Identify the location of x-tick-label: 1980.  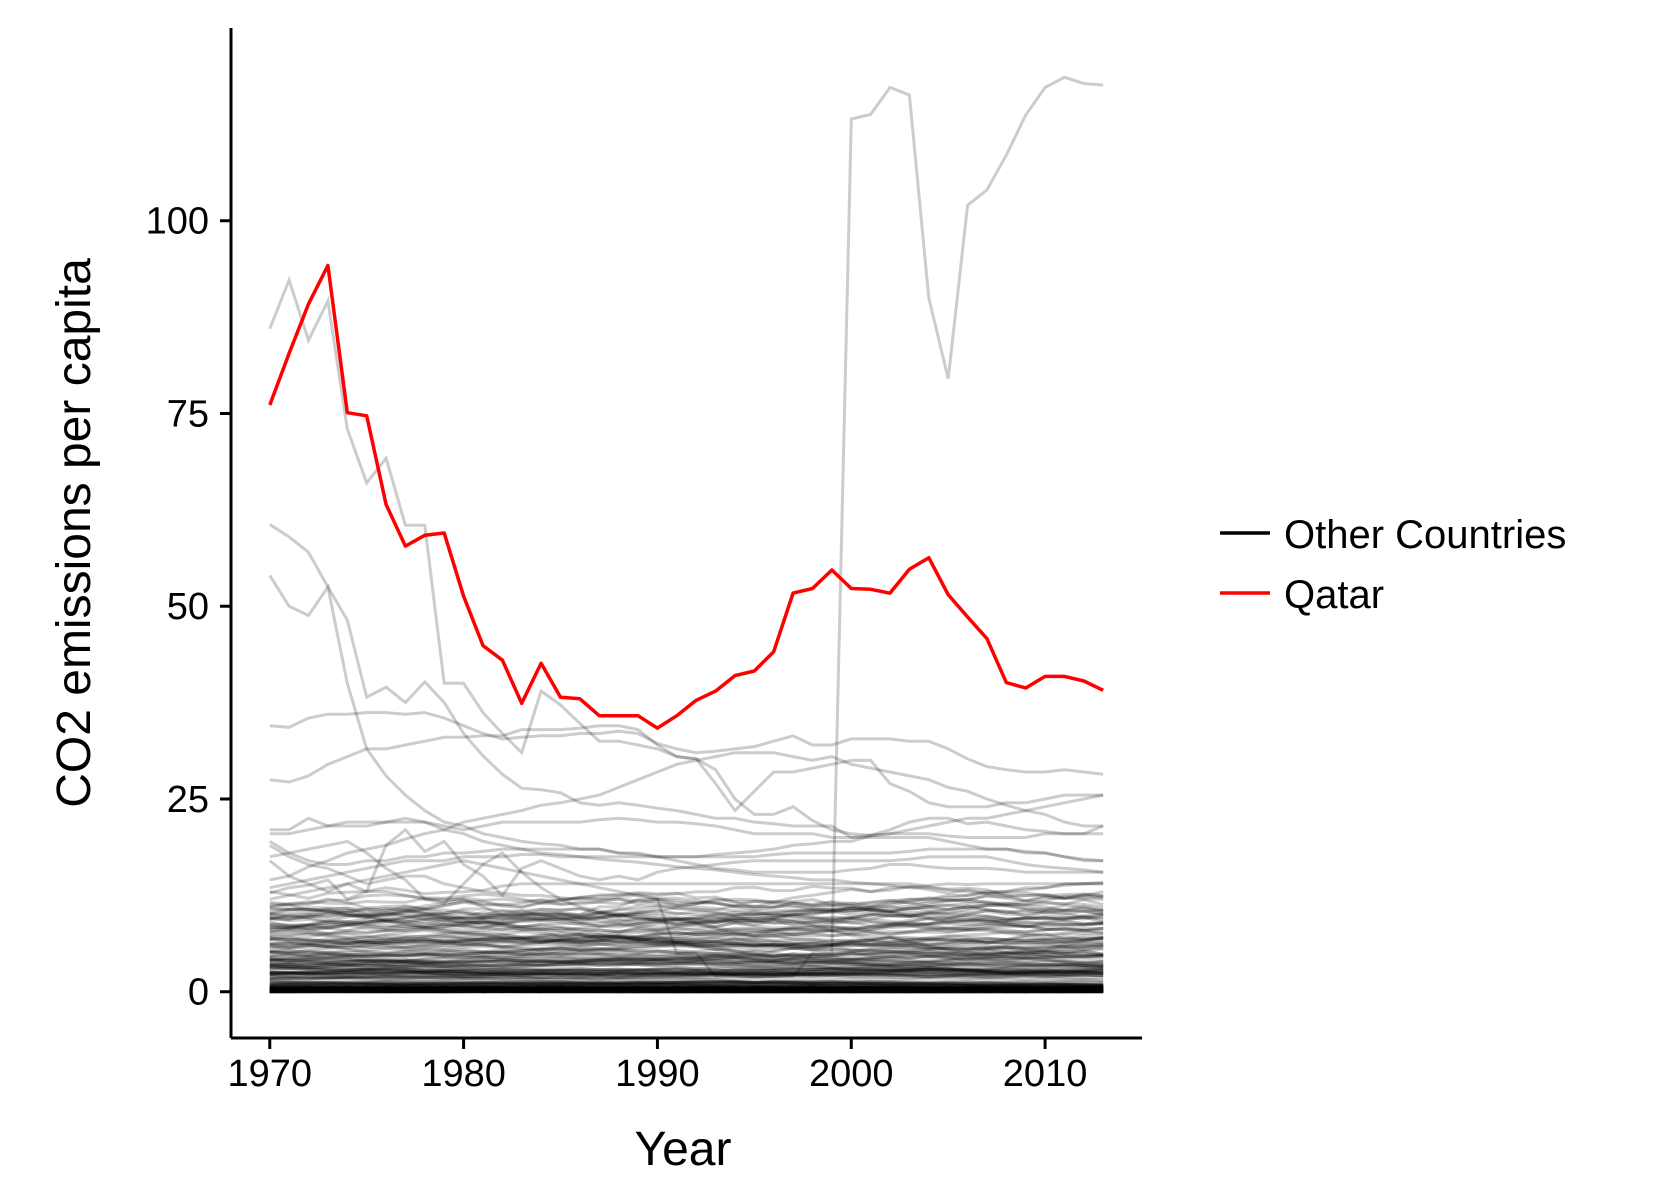
(463, 1074).